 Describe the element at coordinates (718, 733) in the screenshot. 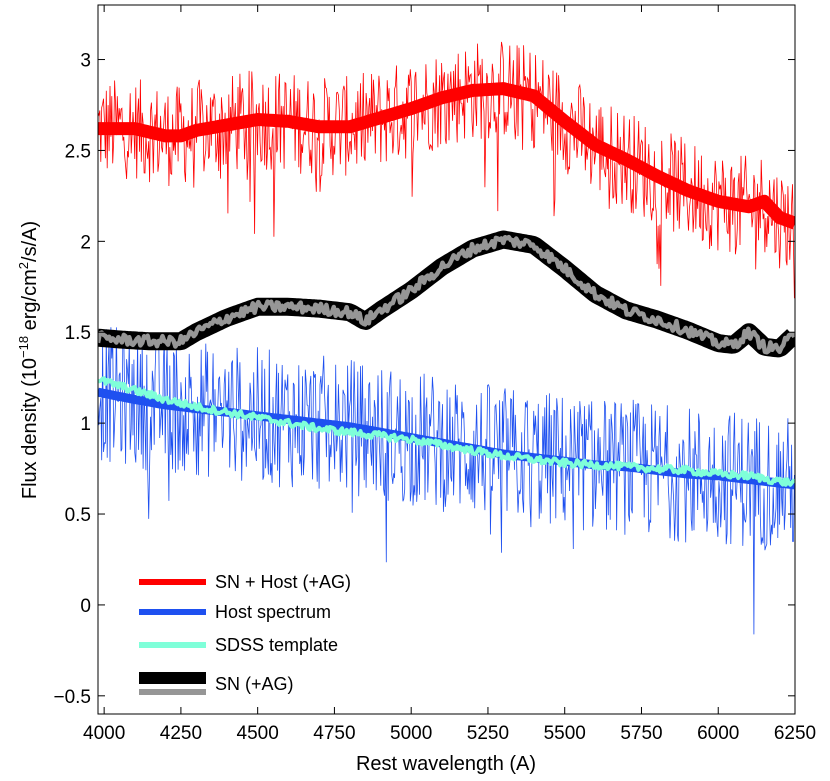

I see `x-tick-label: 6000` at that location.